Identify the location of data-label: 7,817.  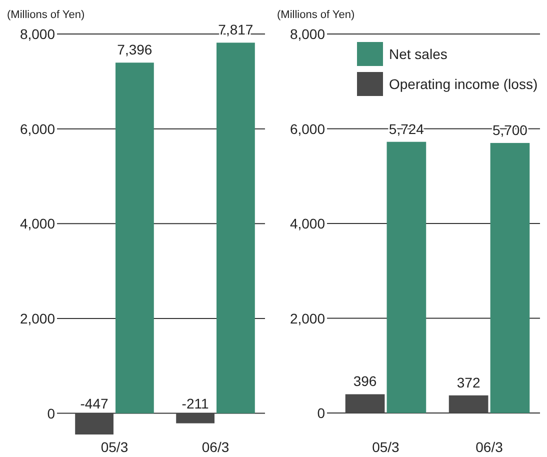
(236, 30).